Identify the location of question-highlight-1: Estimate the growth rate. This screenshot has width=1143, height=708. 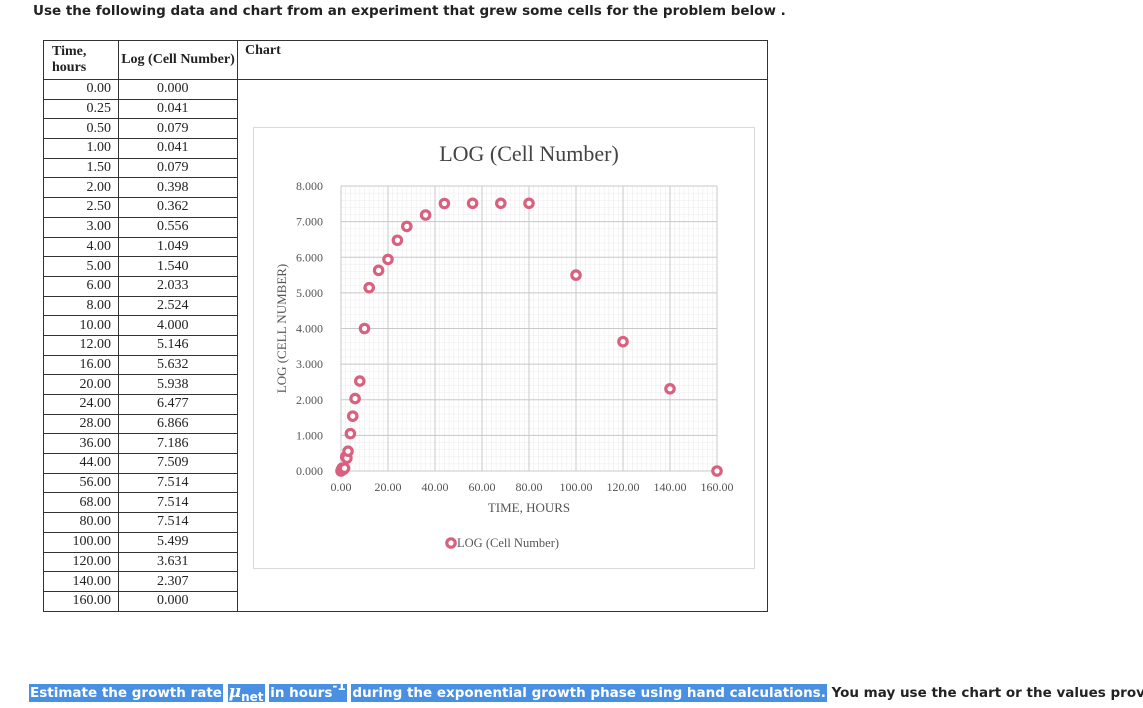
(126, 693).